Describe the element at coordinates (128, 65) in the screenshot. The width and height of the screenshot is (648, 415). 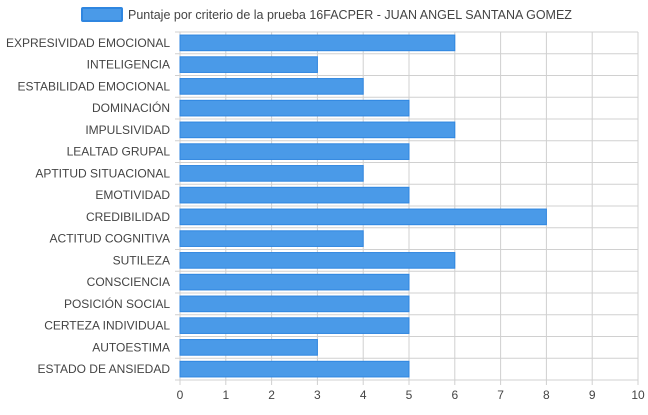
I see `category-label: INTELIGENCIA` at that location.